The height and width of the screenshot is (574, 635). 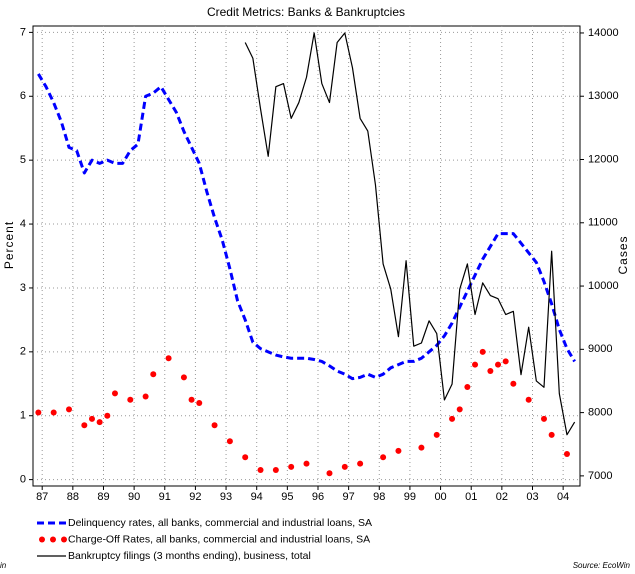 I want to click on x-tick-label: 04, so click(x=563, y=497).